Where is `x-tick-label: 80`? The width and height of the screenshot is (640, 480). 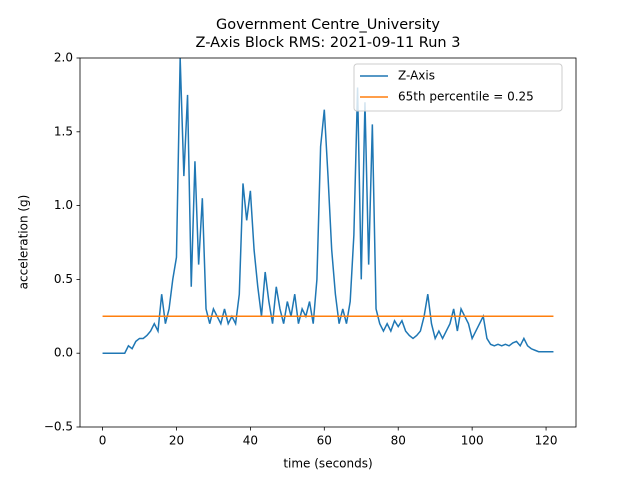
x-tick-label: 80 is located at coordinates (398, 441).